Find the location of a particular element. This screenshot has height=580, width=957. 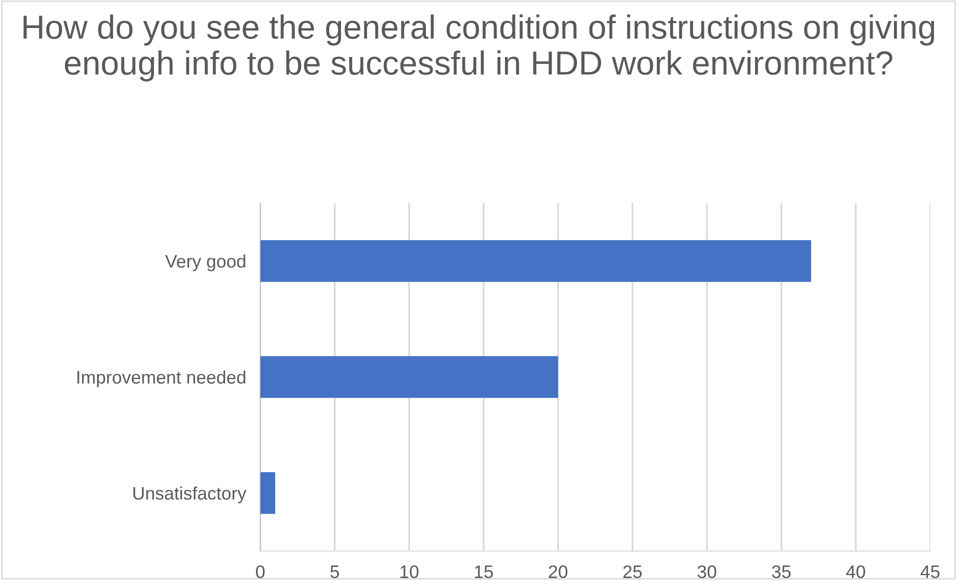

x-tick-label: 35 is located at coordinates (781, 571).